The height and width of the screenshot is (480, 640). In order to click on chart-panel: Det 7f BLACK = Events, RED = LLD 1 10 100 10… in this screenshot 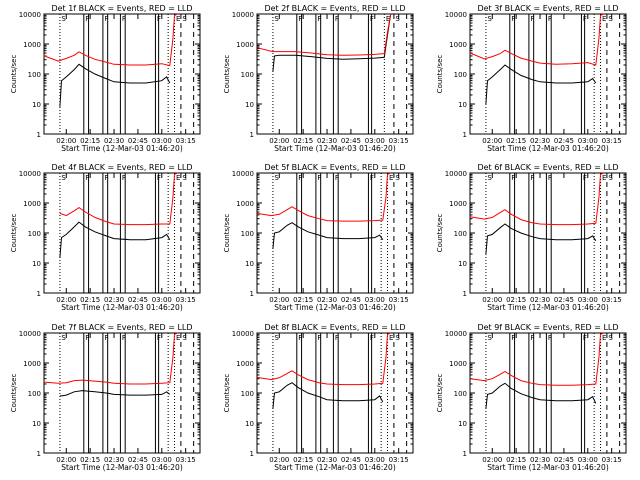, I will do `click(105, 397)`.